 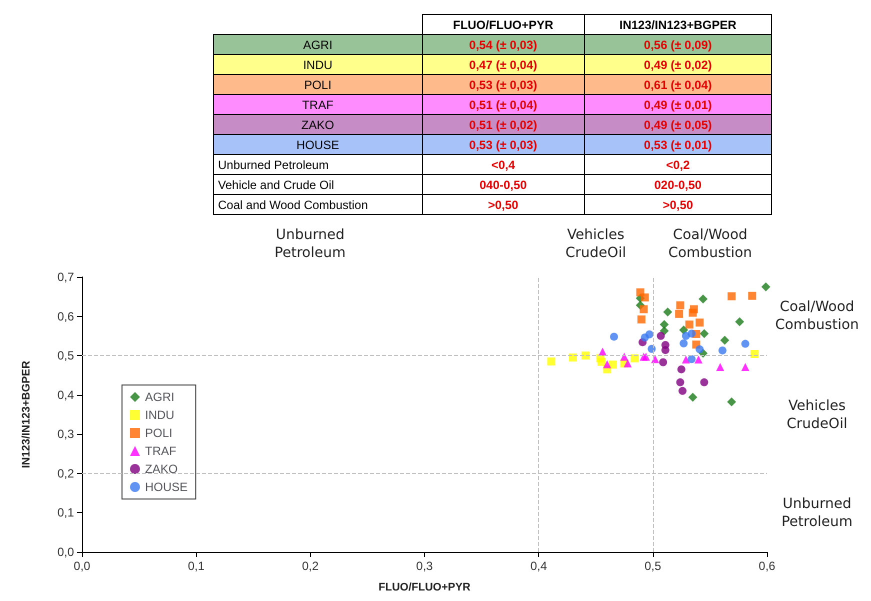 I want to click on x-tick-label: 0,6, so click(x=767, y=566).